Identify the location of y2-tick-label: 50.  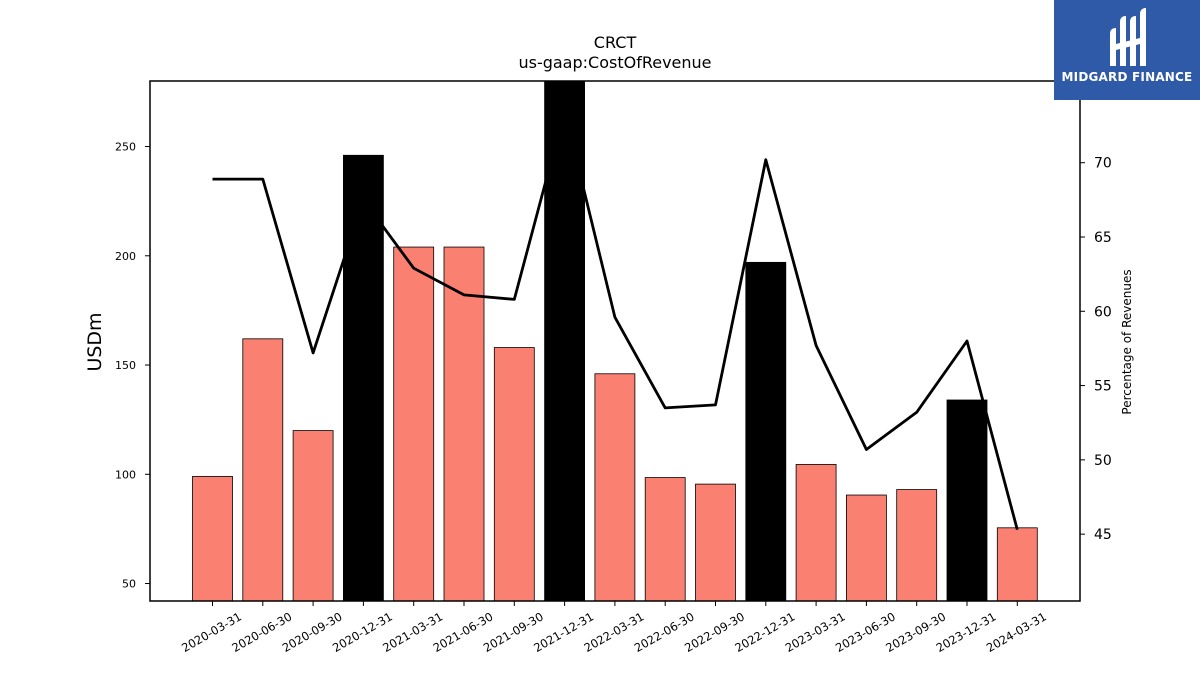
(1103, 461).